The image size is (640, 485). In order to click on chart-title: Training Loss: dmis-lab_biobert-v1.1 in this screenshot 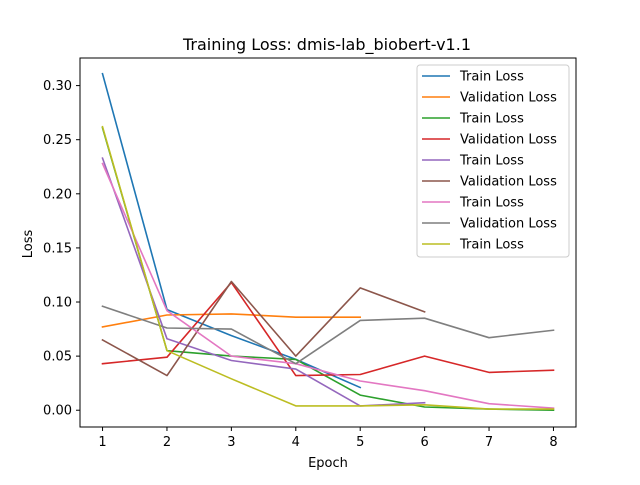, I will do `click(326, 45)`.